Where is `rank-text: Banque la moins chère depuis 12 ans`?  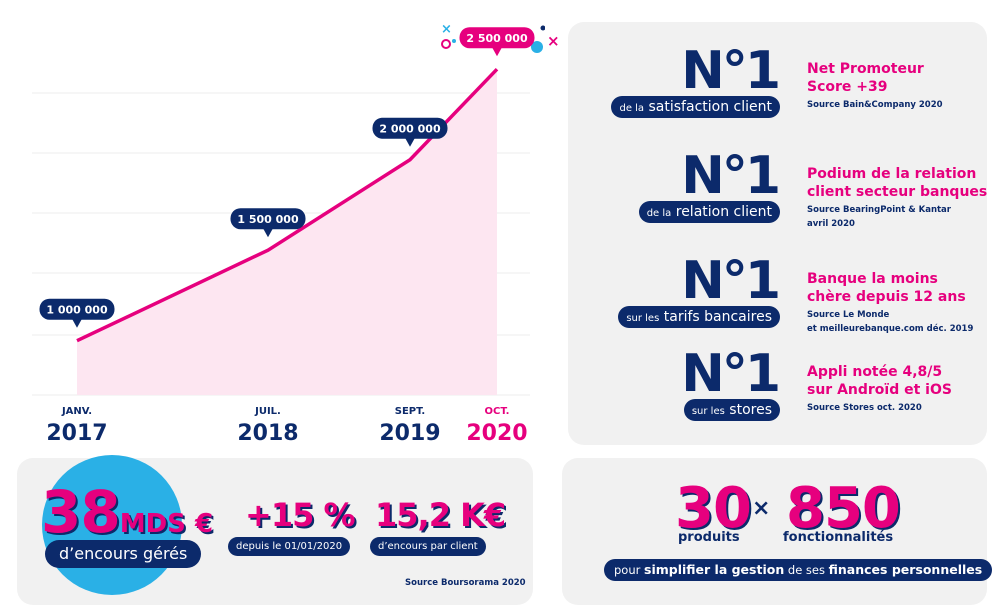 rank-text: Banque la moins chère depuis 12 ans is located at coordinates (886, 288).